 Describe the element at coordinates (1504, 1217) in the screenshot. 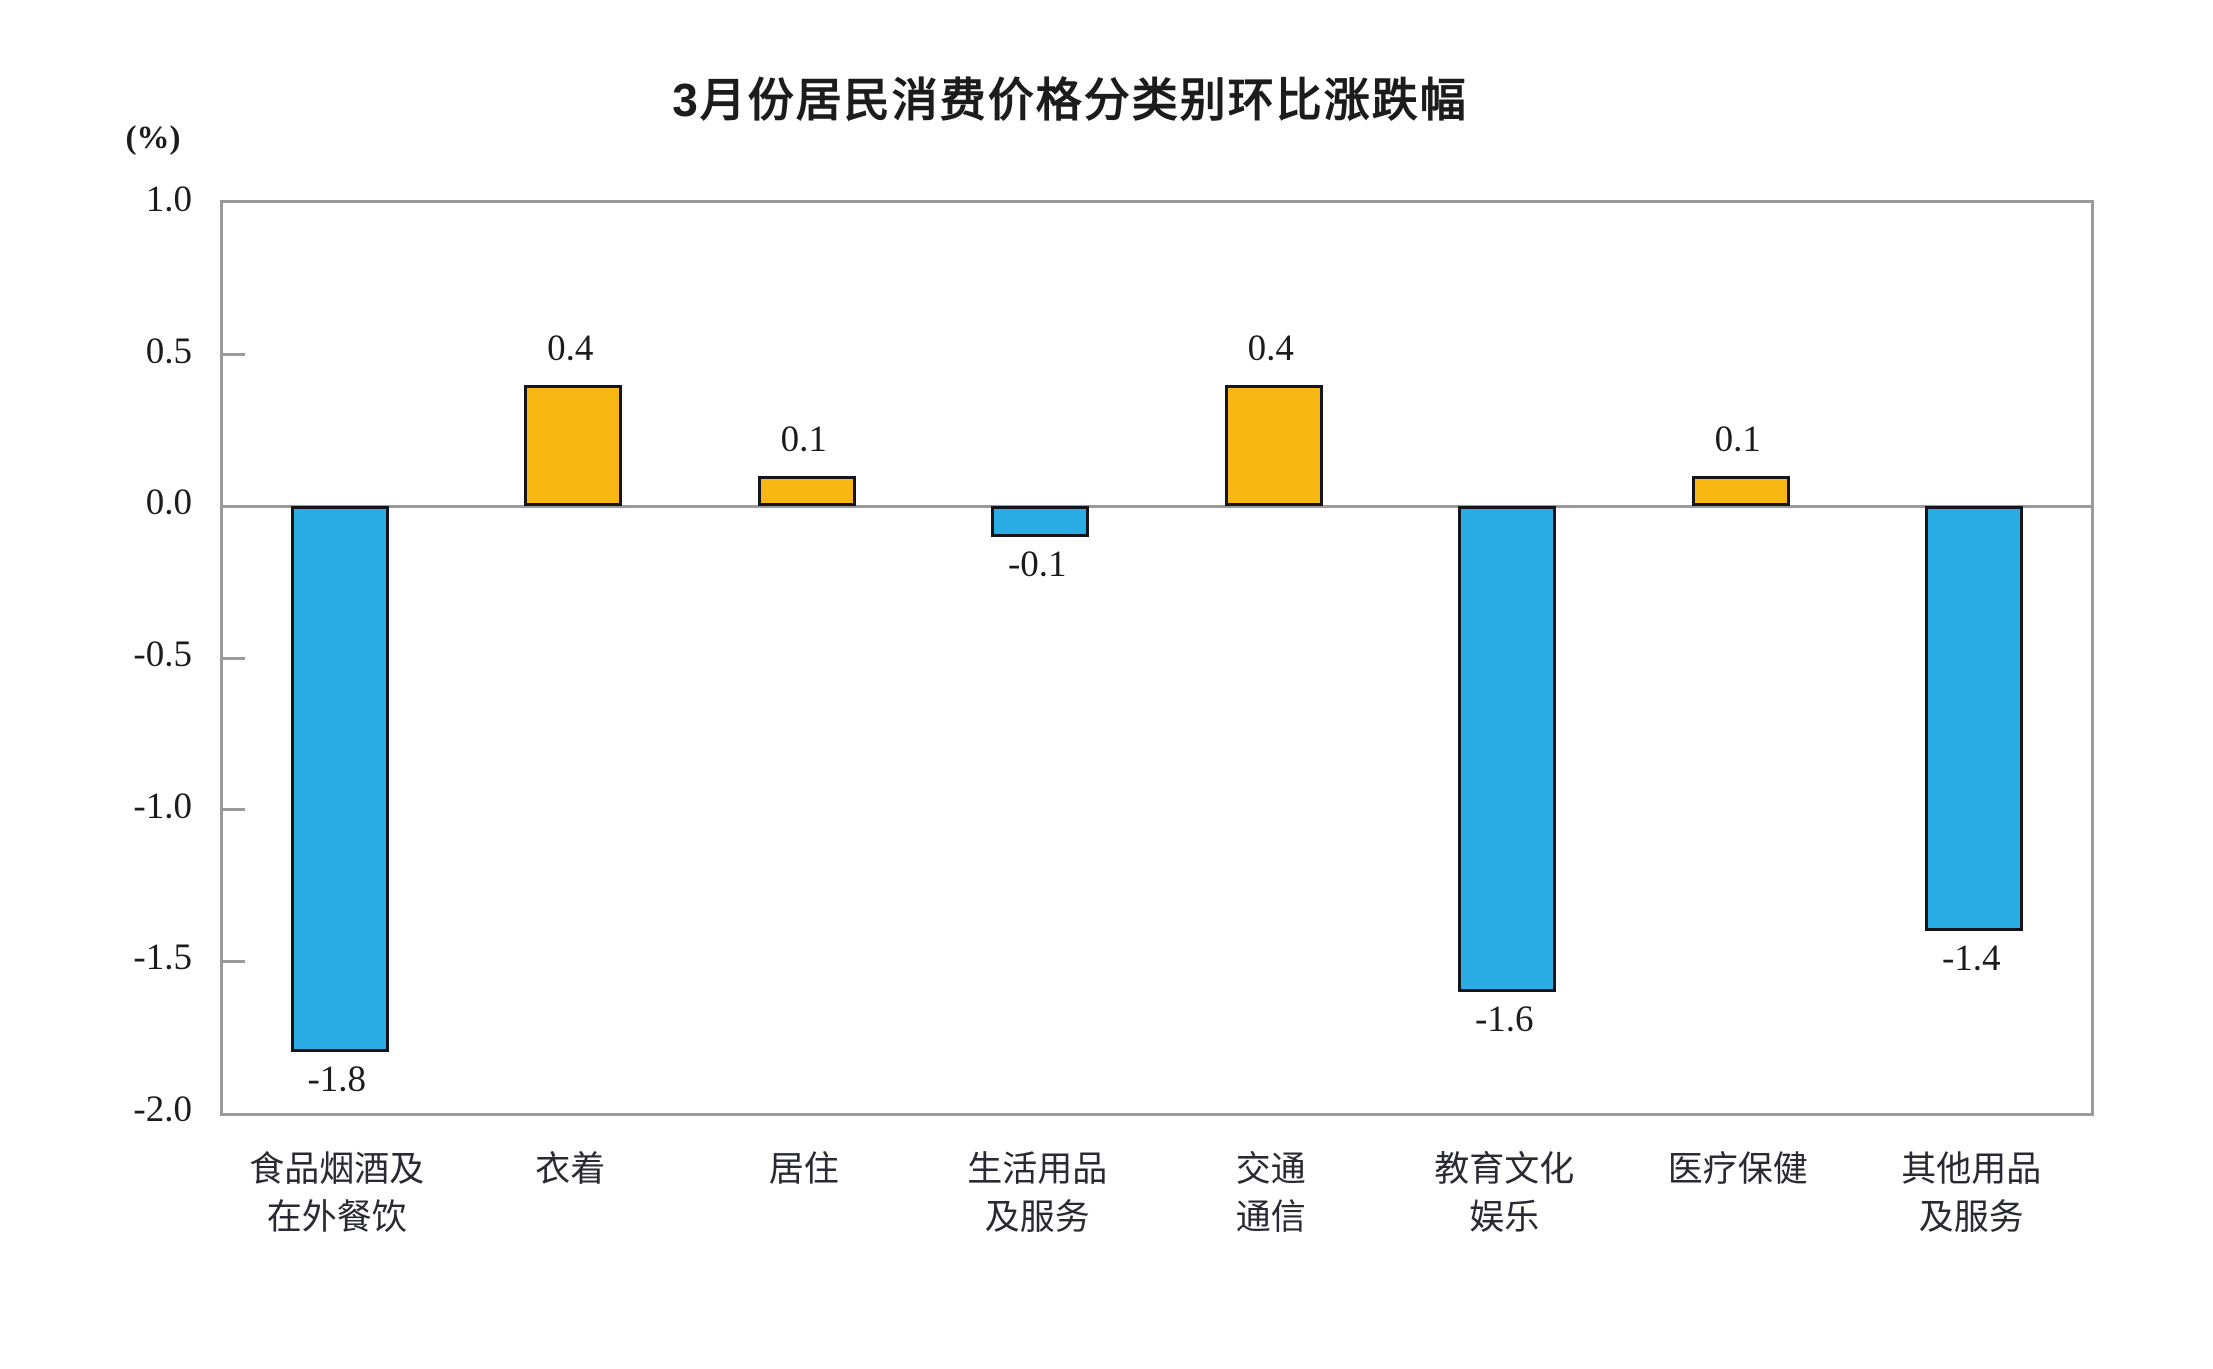

I see `x-axis-category-line: 娱乐` at that location.